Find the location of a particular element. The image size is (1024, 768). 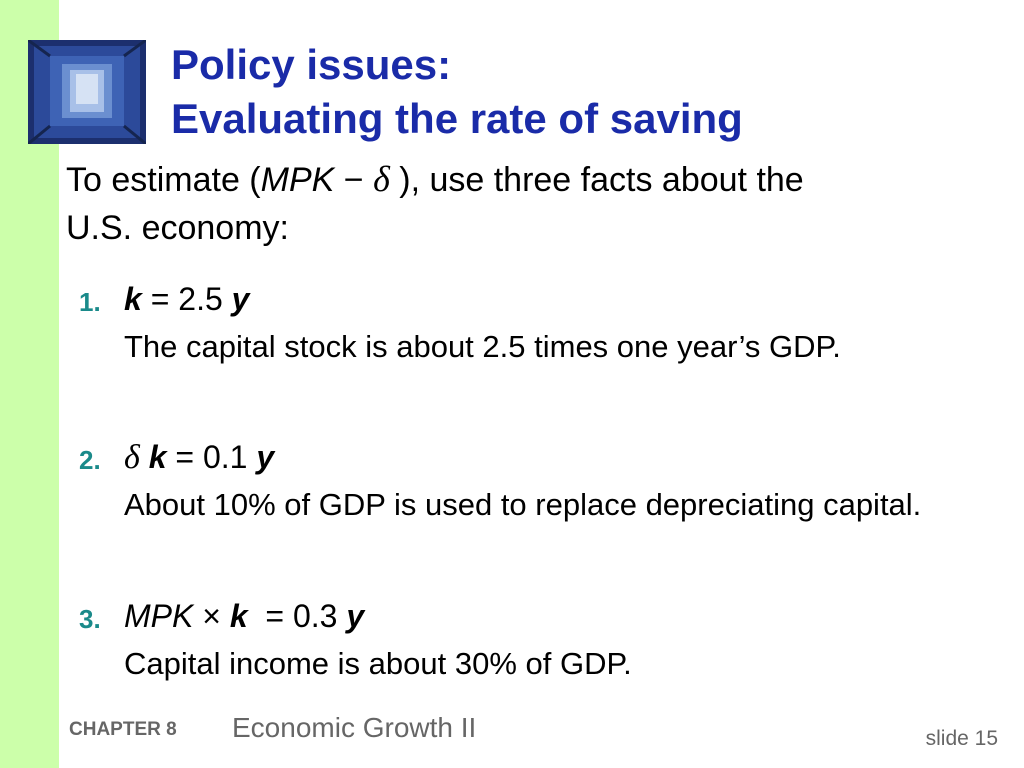

fact-number: 3. is located at coordinates (90, 619).